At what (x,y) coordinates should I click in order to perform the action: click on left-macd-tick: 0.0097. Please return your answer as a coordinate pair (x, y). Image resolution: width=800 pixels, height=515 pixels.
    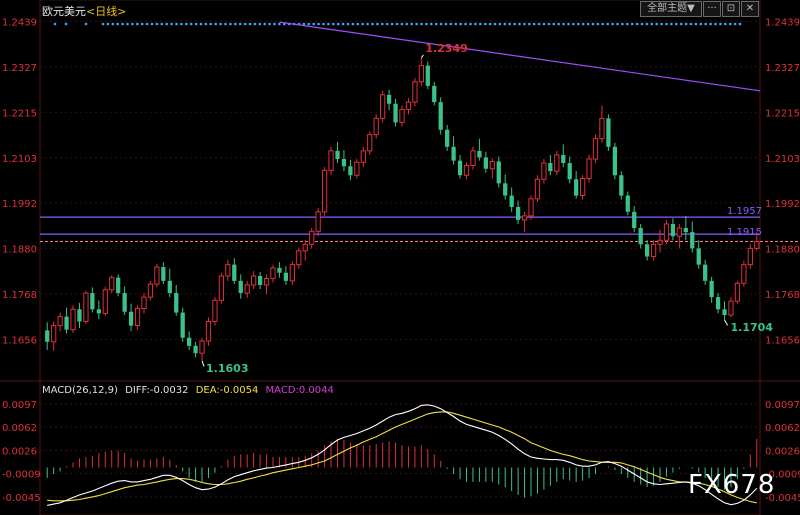
    Looking at the image, I should click on (19, 405).